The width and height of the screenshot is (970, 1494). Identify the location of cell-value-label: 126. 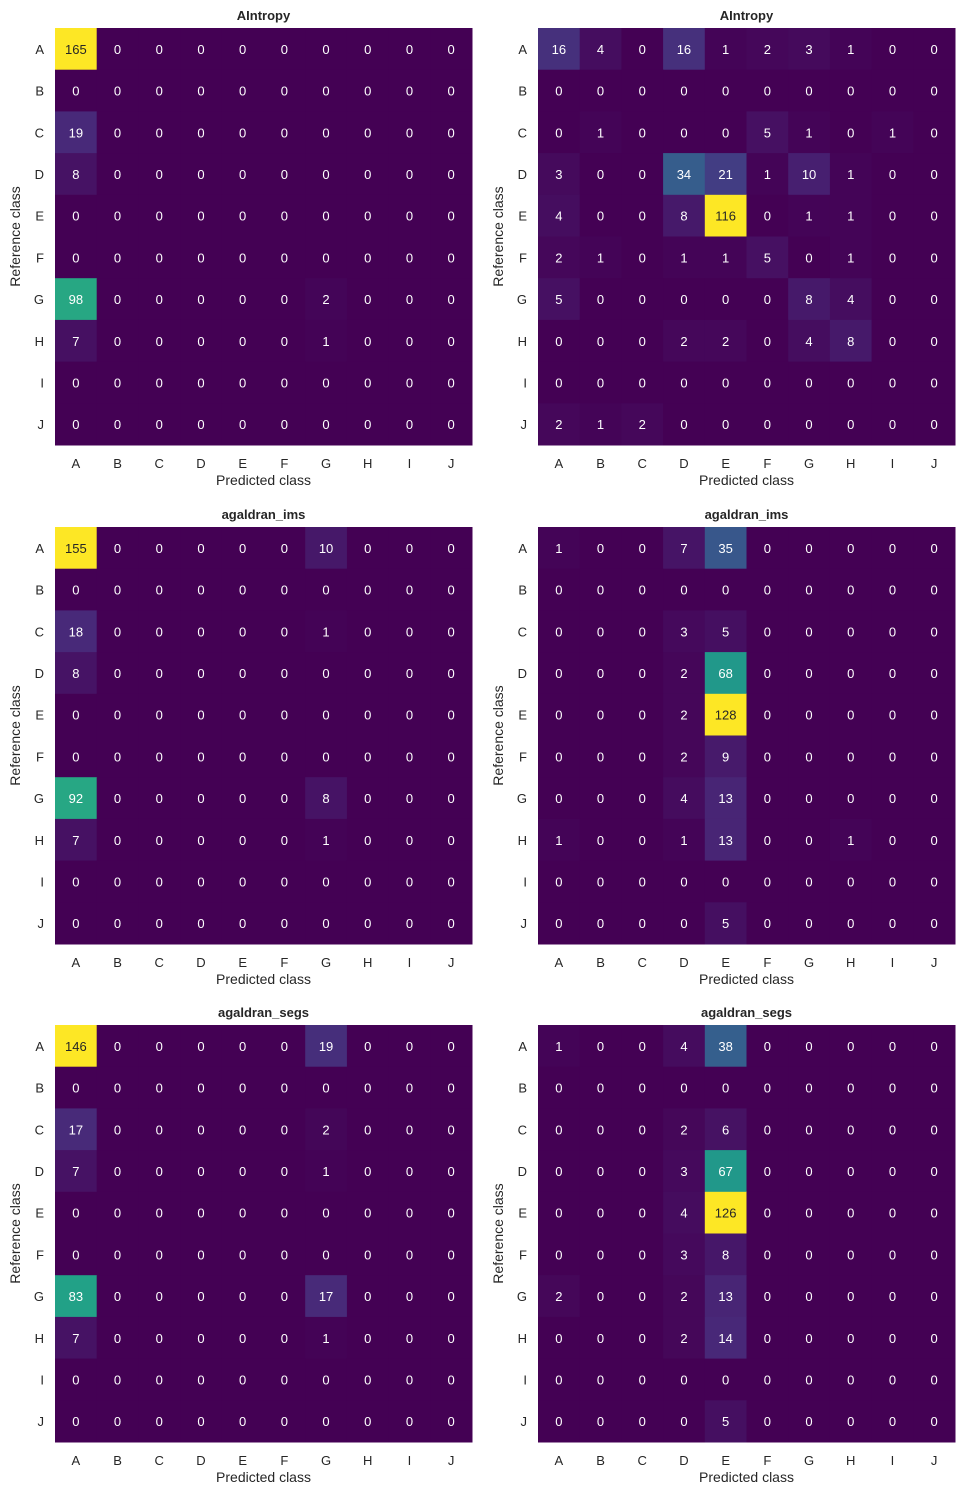
(726, 1213).